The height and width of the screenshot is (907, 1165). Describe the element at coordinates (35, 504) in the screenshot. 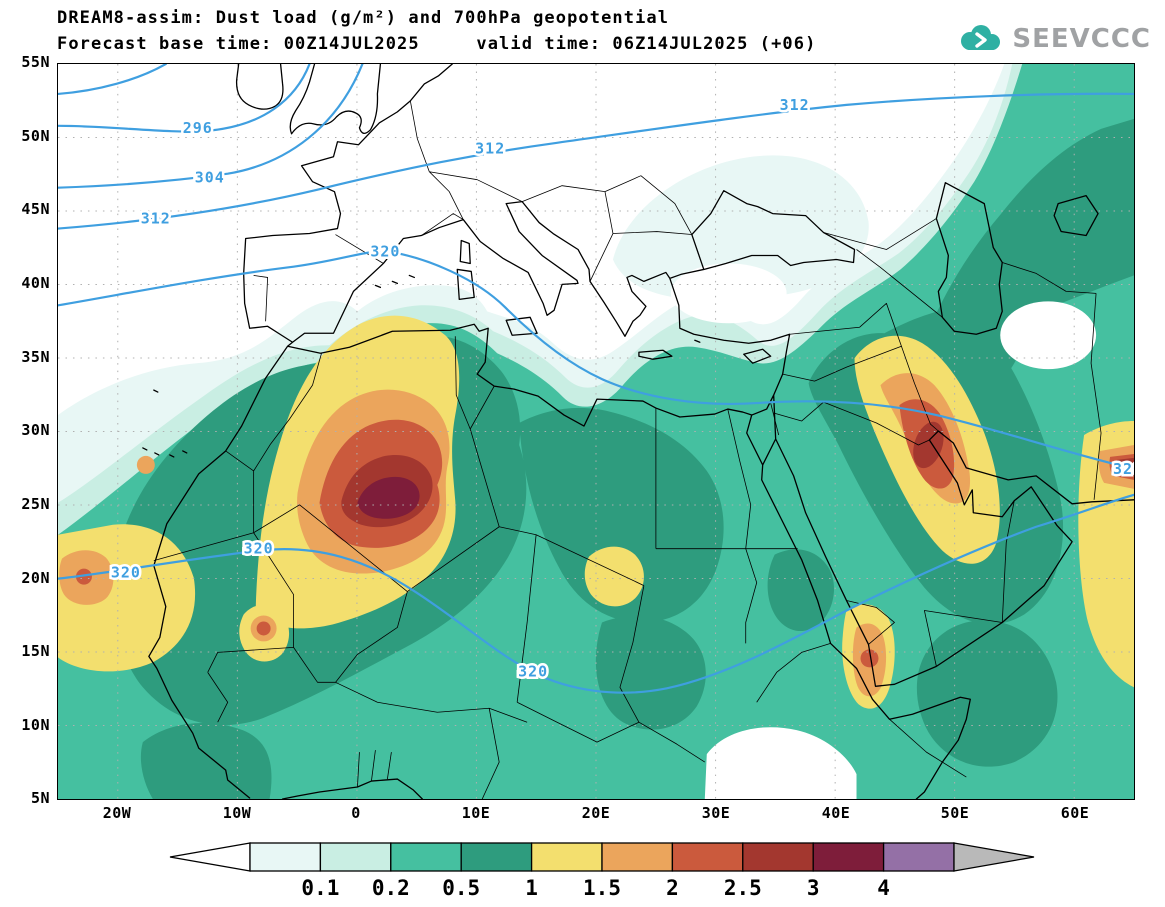

I see `lat-tick-25n: 25N` at that location.